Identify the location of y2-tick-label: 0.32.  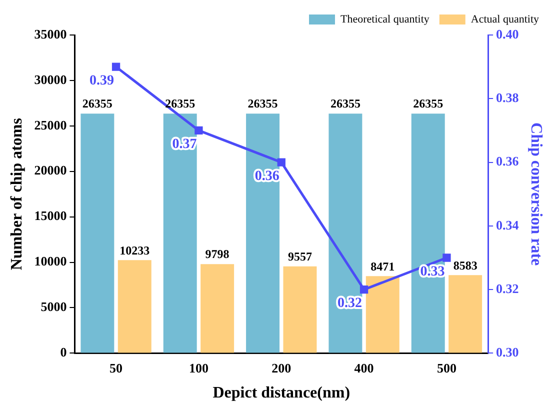
(507, 288).